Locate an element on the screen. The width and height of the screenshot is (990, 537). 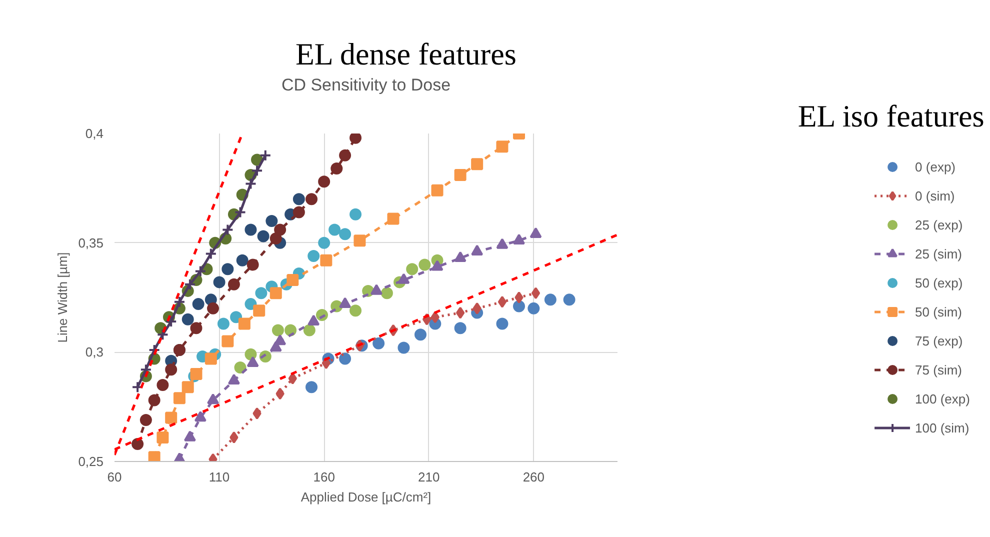
legend-label: 100 (sim) is located at coordinates (942, 427).